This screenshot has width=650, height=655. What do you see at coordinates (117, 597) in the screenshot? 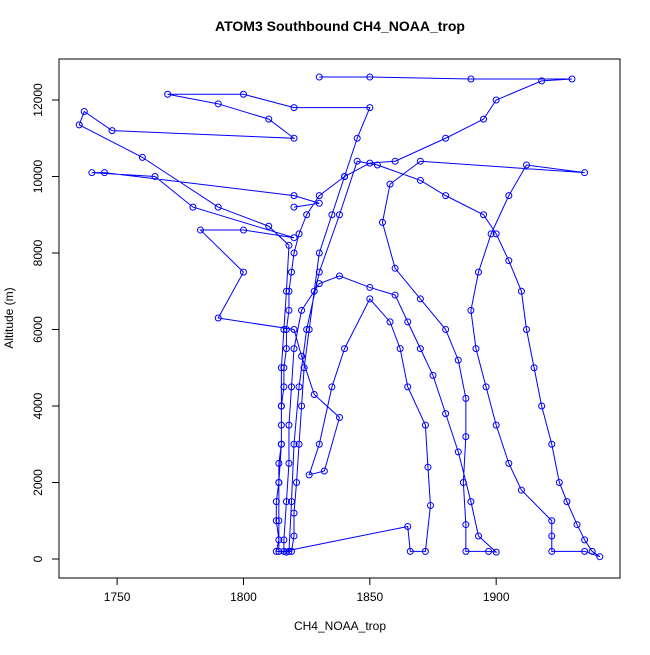
I see `x-tick-label: 1750` at bounding box center [117, 597].